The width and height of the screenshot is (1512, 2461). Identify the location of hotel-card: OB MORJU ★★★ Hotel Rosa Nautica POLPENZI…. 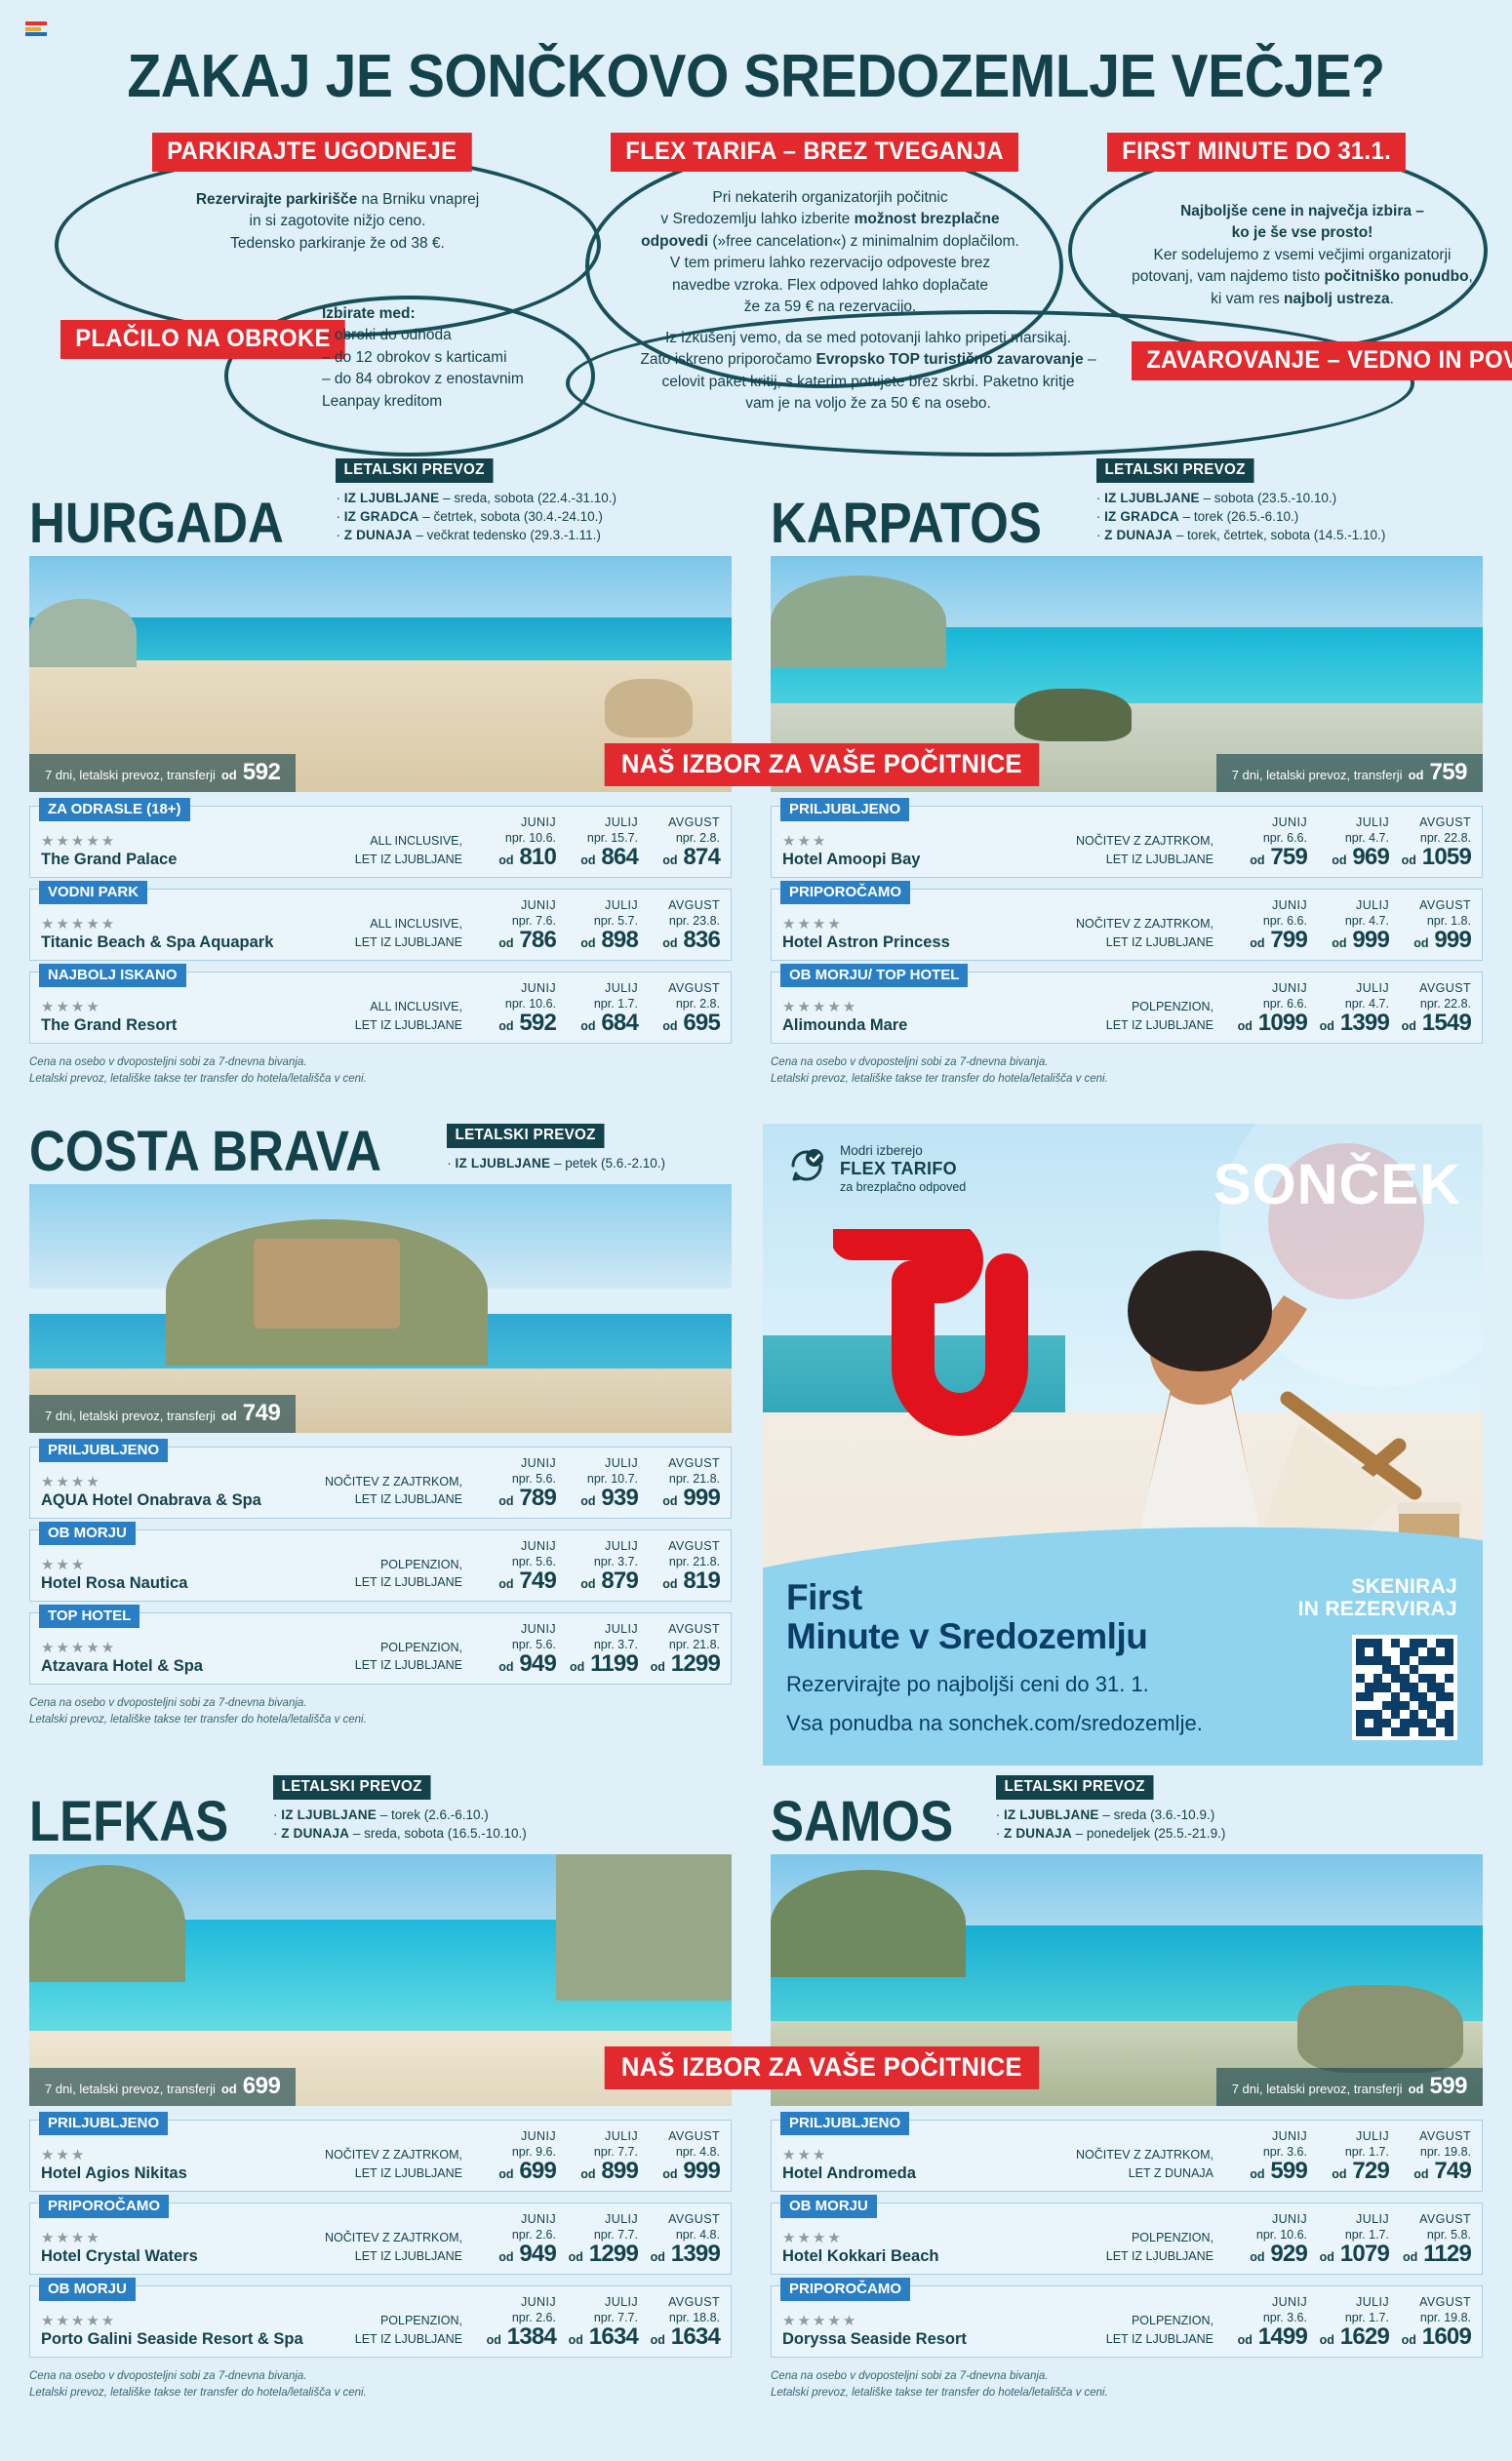
(380, 1563).